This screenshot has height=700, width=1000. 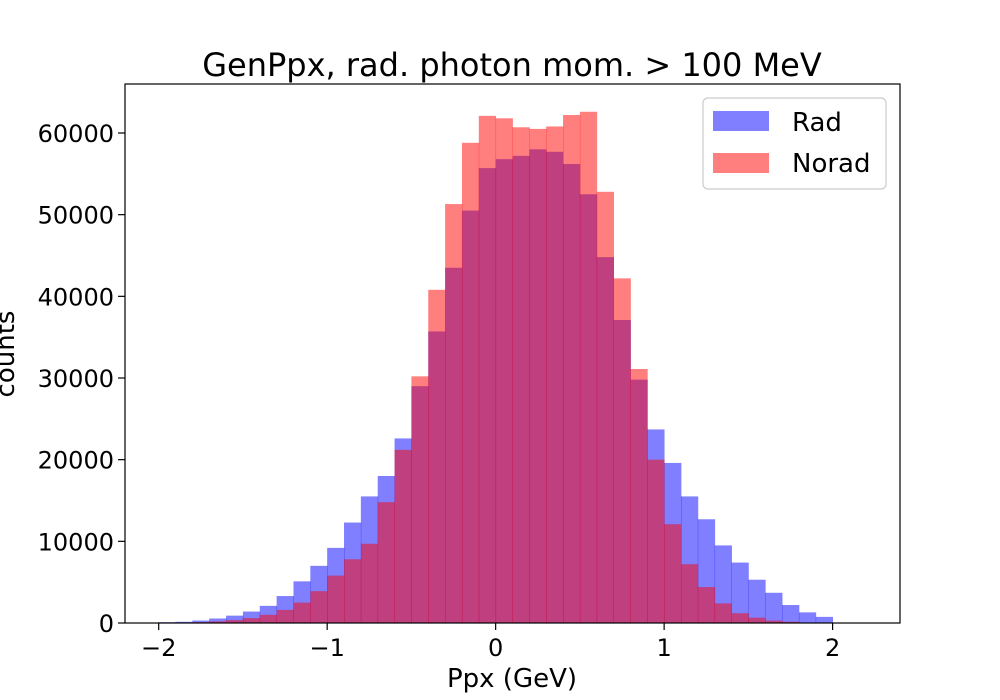 I want to click on legend-label-rad: Rad, so click(x=817, y=123).